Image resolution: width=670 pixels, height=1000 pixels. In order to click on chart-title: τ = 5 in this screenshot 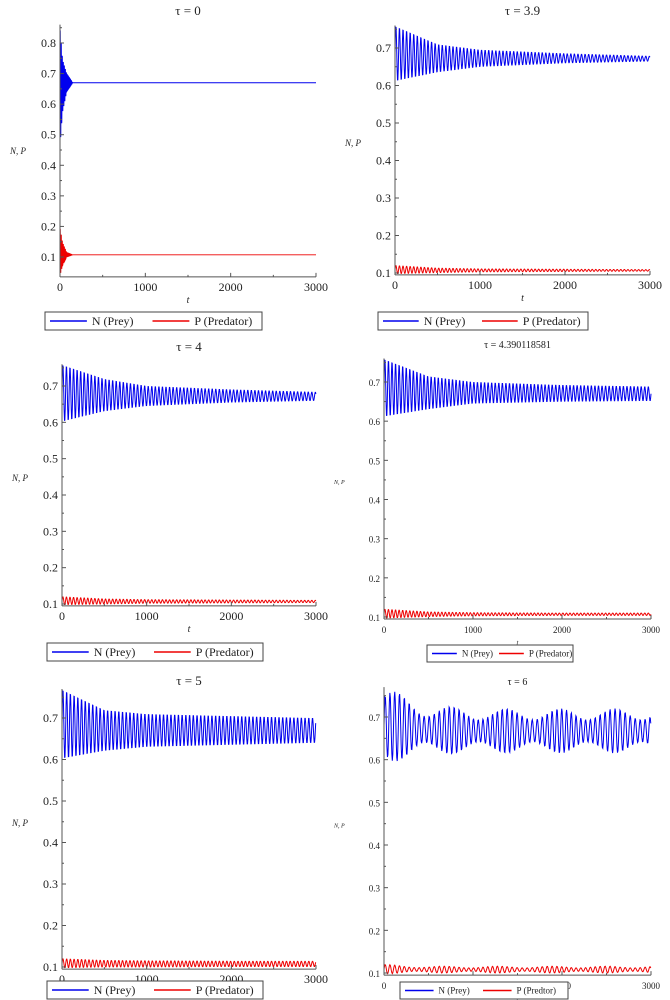, I will do `click(189, 680)`.